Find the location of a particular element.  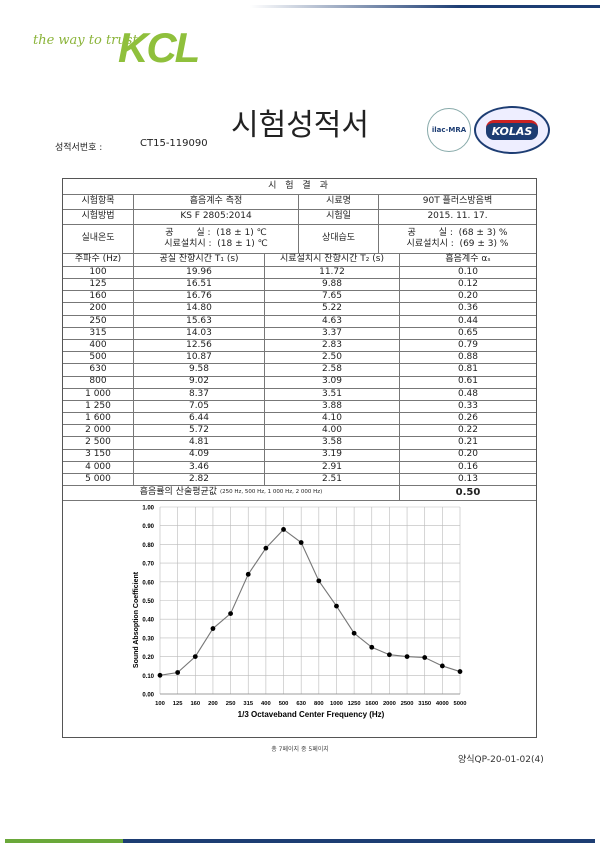

humidity-empty-room: 공 실 : (68 ± 3) % is located at coordinates (457, 233).